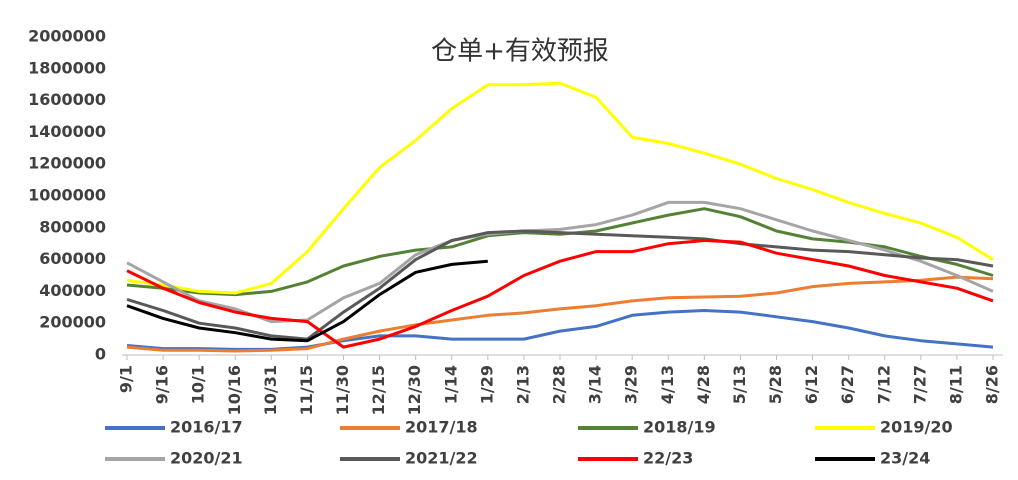 The image size is (1018, 480). What do you see at coordinates (234, 390) in the screenshot?
I see `x-tick-label: 10/16` at bounding box center [234, 390].